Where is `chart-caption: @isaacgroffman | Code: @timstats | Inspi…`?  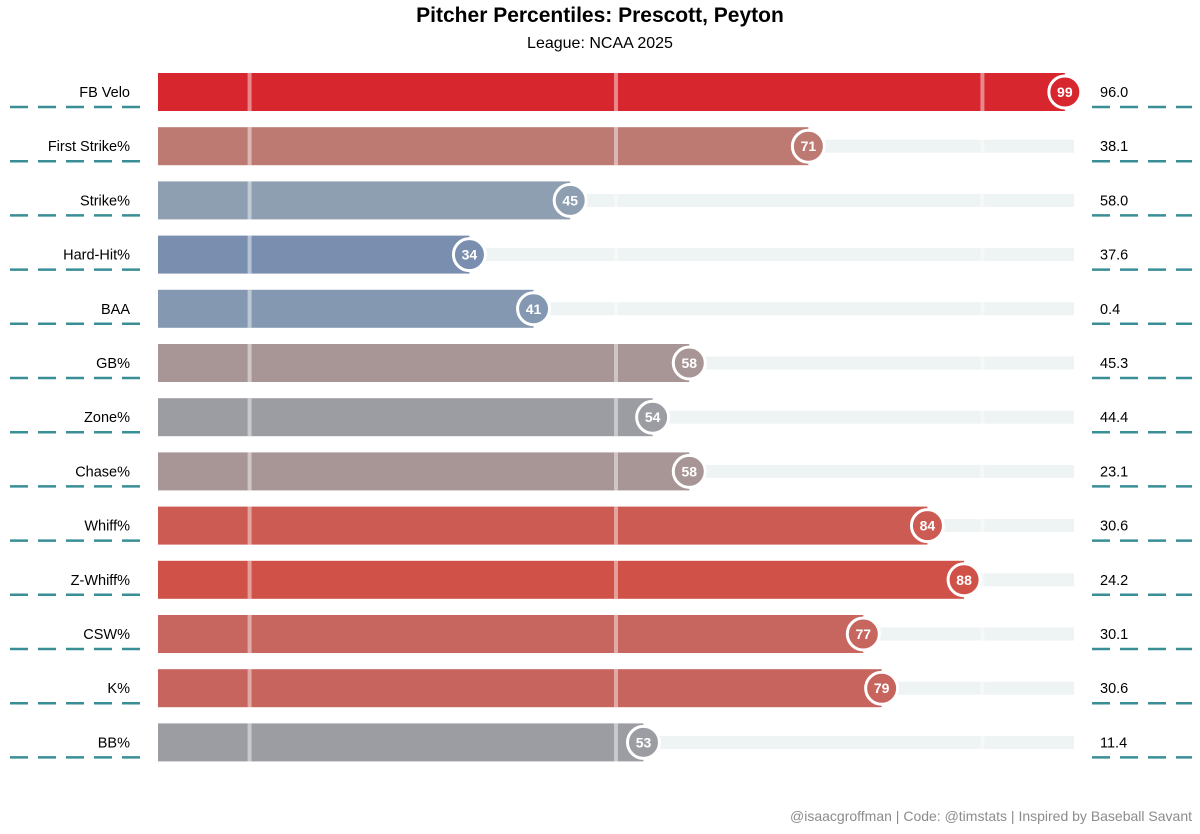 chart-caption: @isaacgroffman | Code: @timstats | Inspi… is located at coordinates (991, 816).